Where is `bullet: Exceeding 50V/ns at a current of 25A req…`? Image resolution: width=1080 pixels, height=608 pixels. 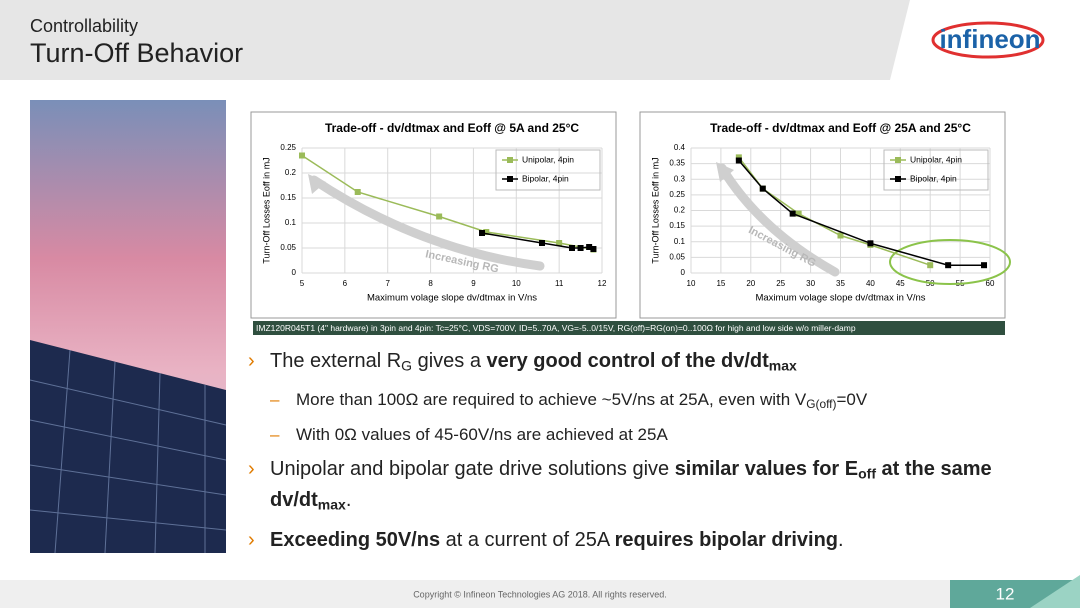 bullet: Exceeding 50V/ns at a current of 25A req… is located at coordinates (649, 540).